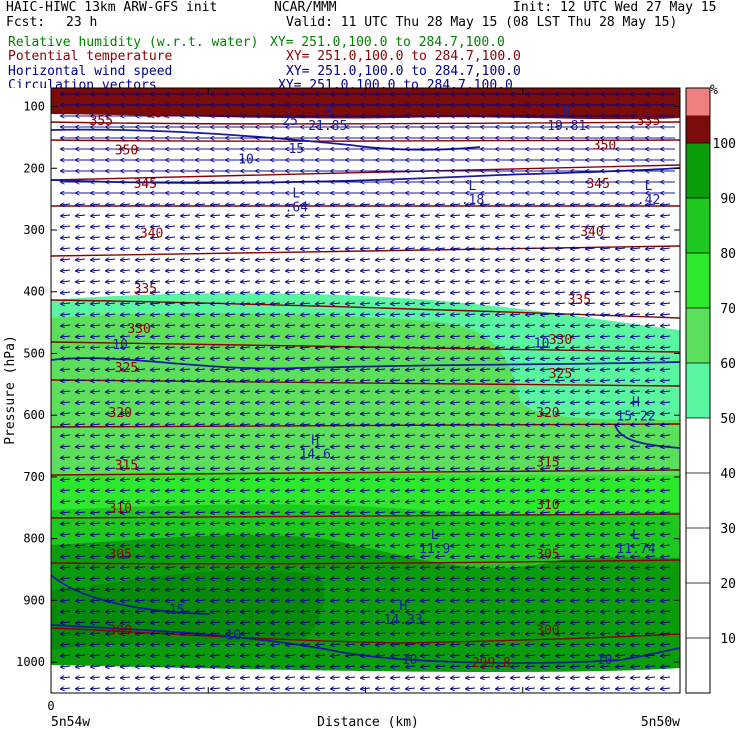 The image size is (740, 740). What do you see at coordinates (30, 662) in the screenshot?
I see `y-tick-label-1000: 1000` at bounding box center [30, 662].